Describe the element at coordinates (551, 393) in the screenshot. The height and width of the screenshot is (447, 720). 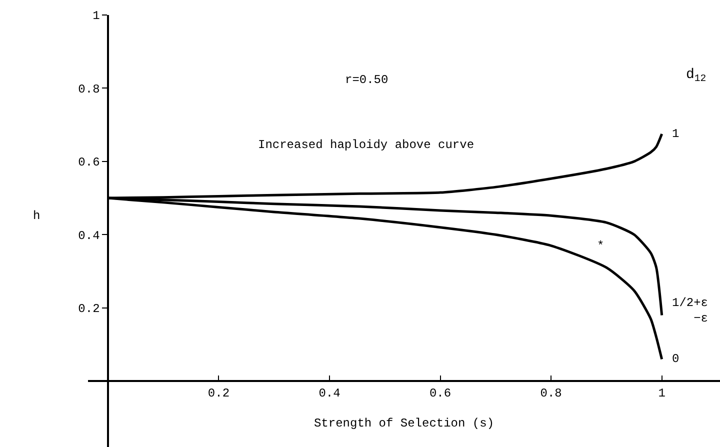
I see `x-tick-label: 0.8` at that location.